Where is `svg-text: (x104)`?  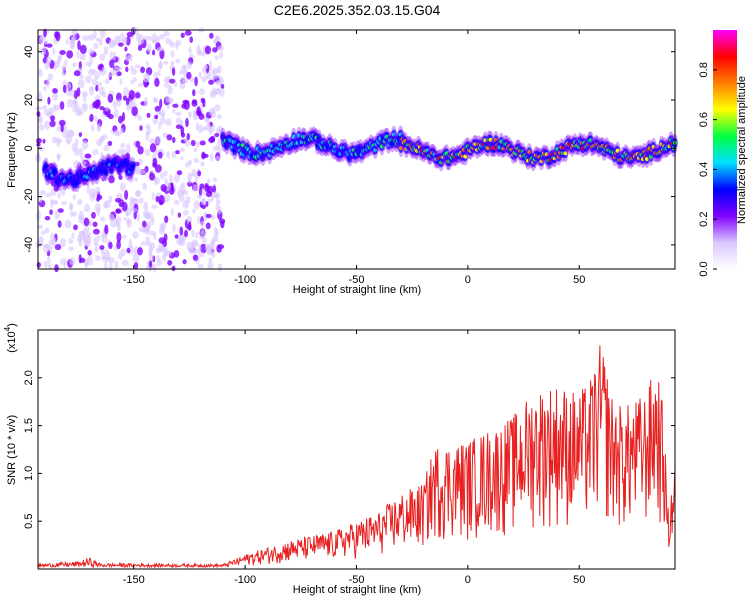 svg-text: (x104) is located at coordinates (10, 338).